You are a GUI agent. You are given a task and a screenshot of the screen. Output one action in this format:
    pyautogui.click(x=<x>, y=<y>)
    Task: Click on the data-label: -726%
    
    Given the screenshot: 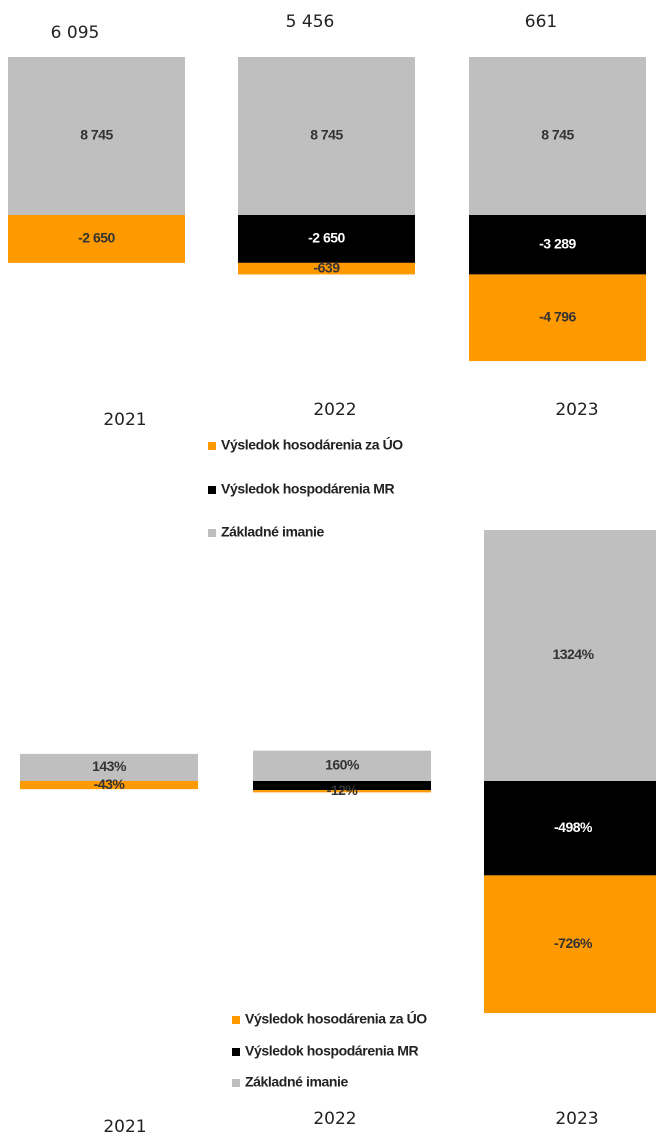 What is the action you would take?
    pyautogui.click(x=573, y=943)
    